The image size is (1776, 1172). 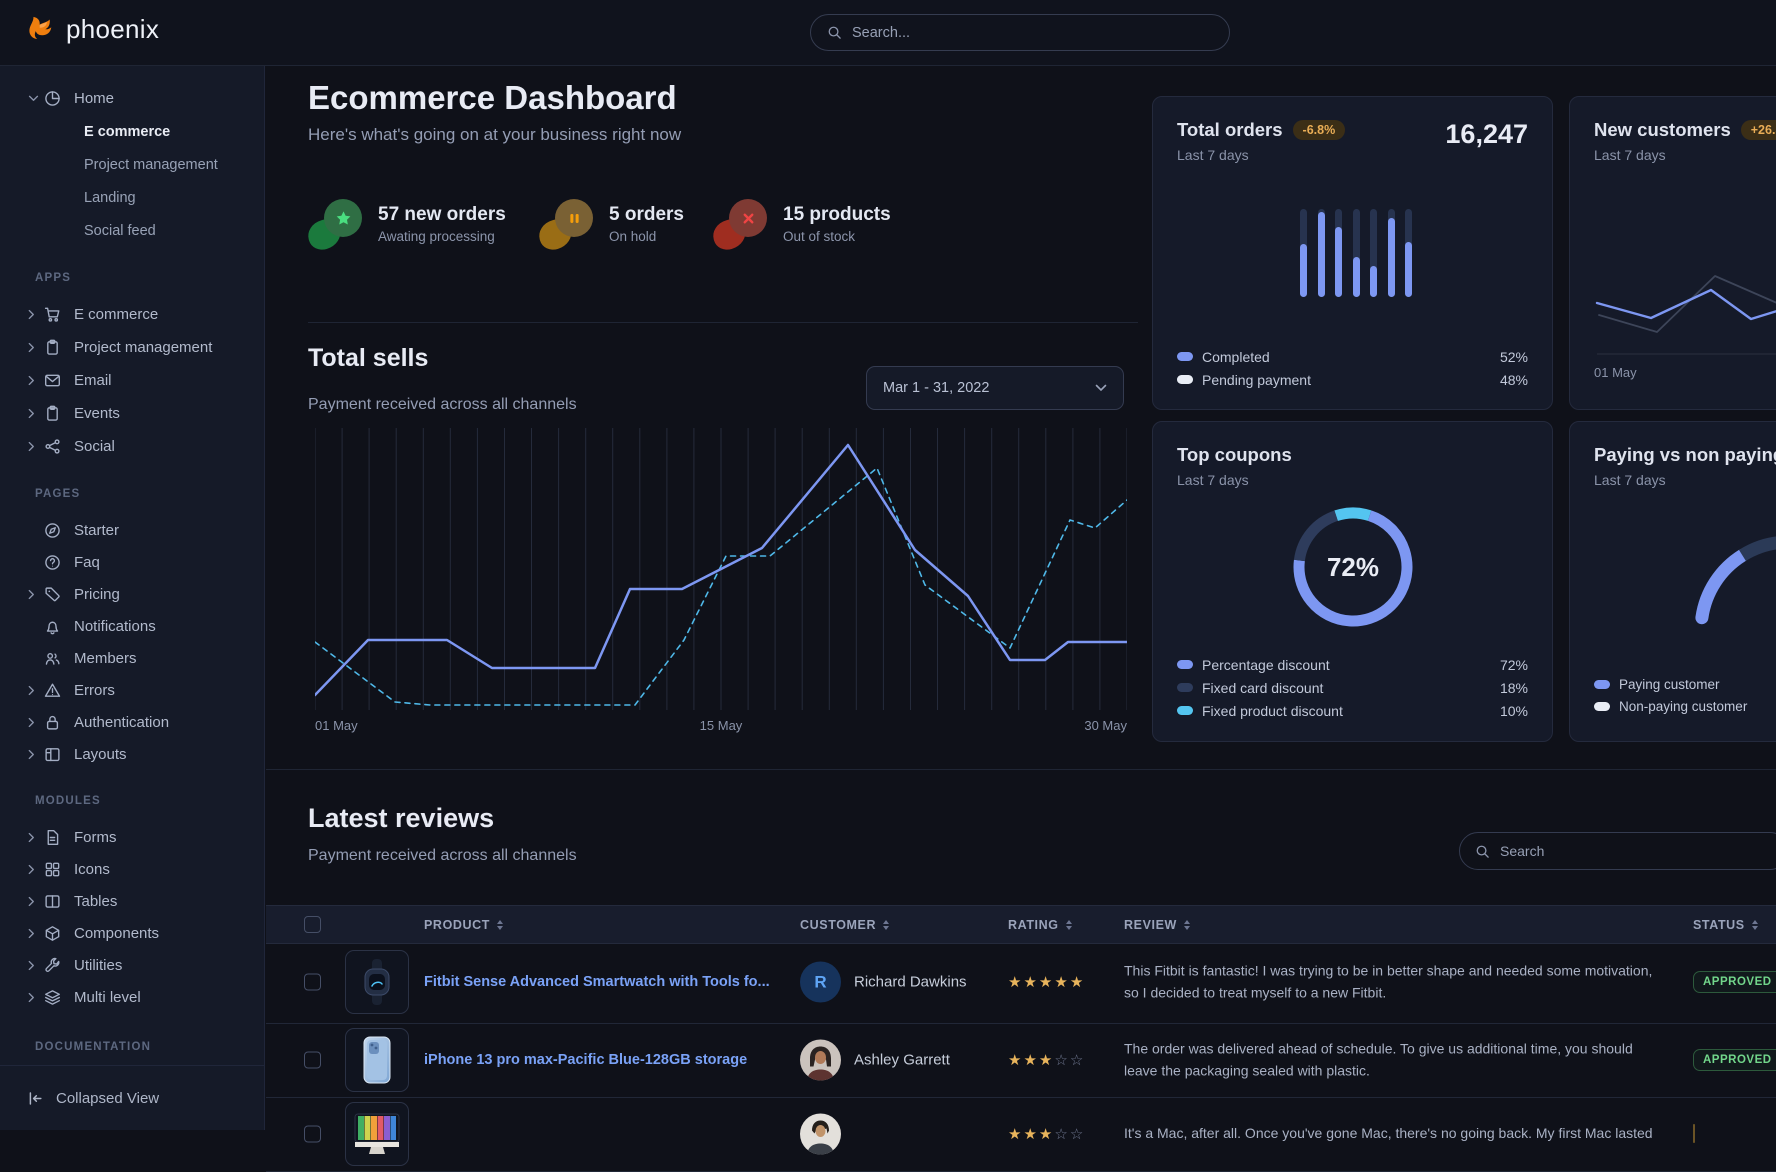 I want to click on sidebar-item-landing: Landing, so click(x=110, y=197).